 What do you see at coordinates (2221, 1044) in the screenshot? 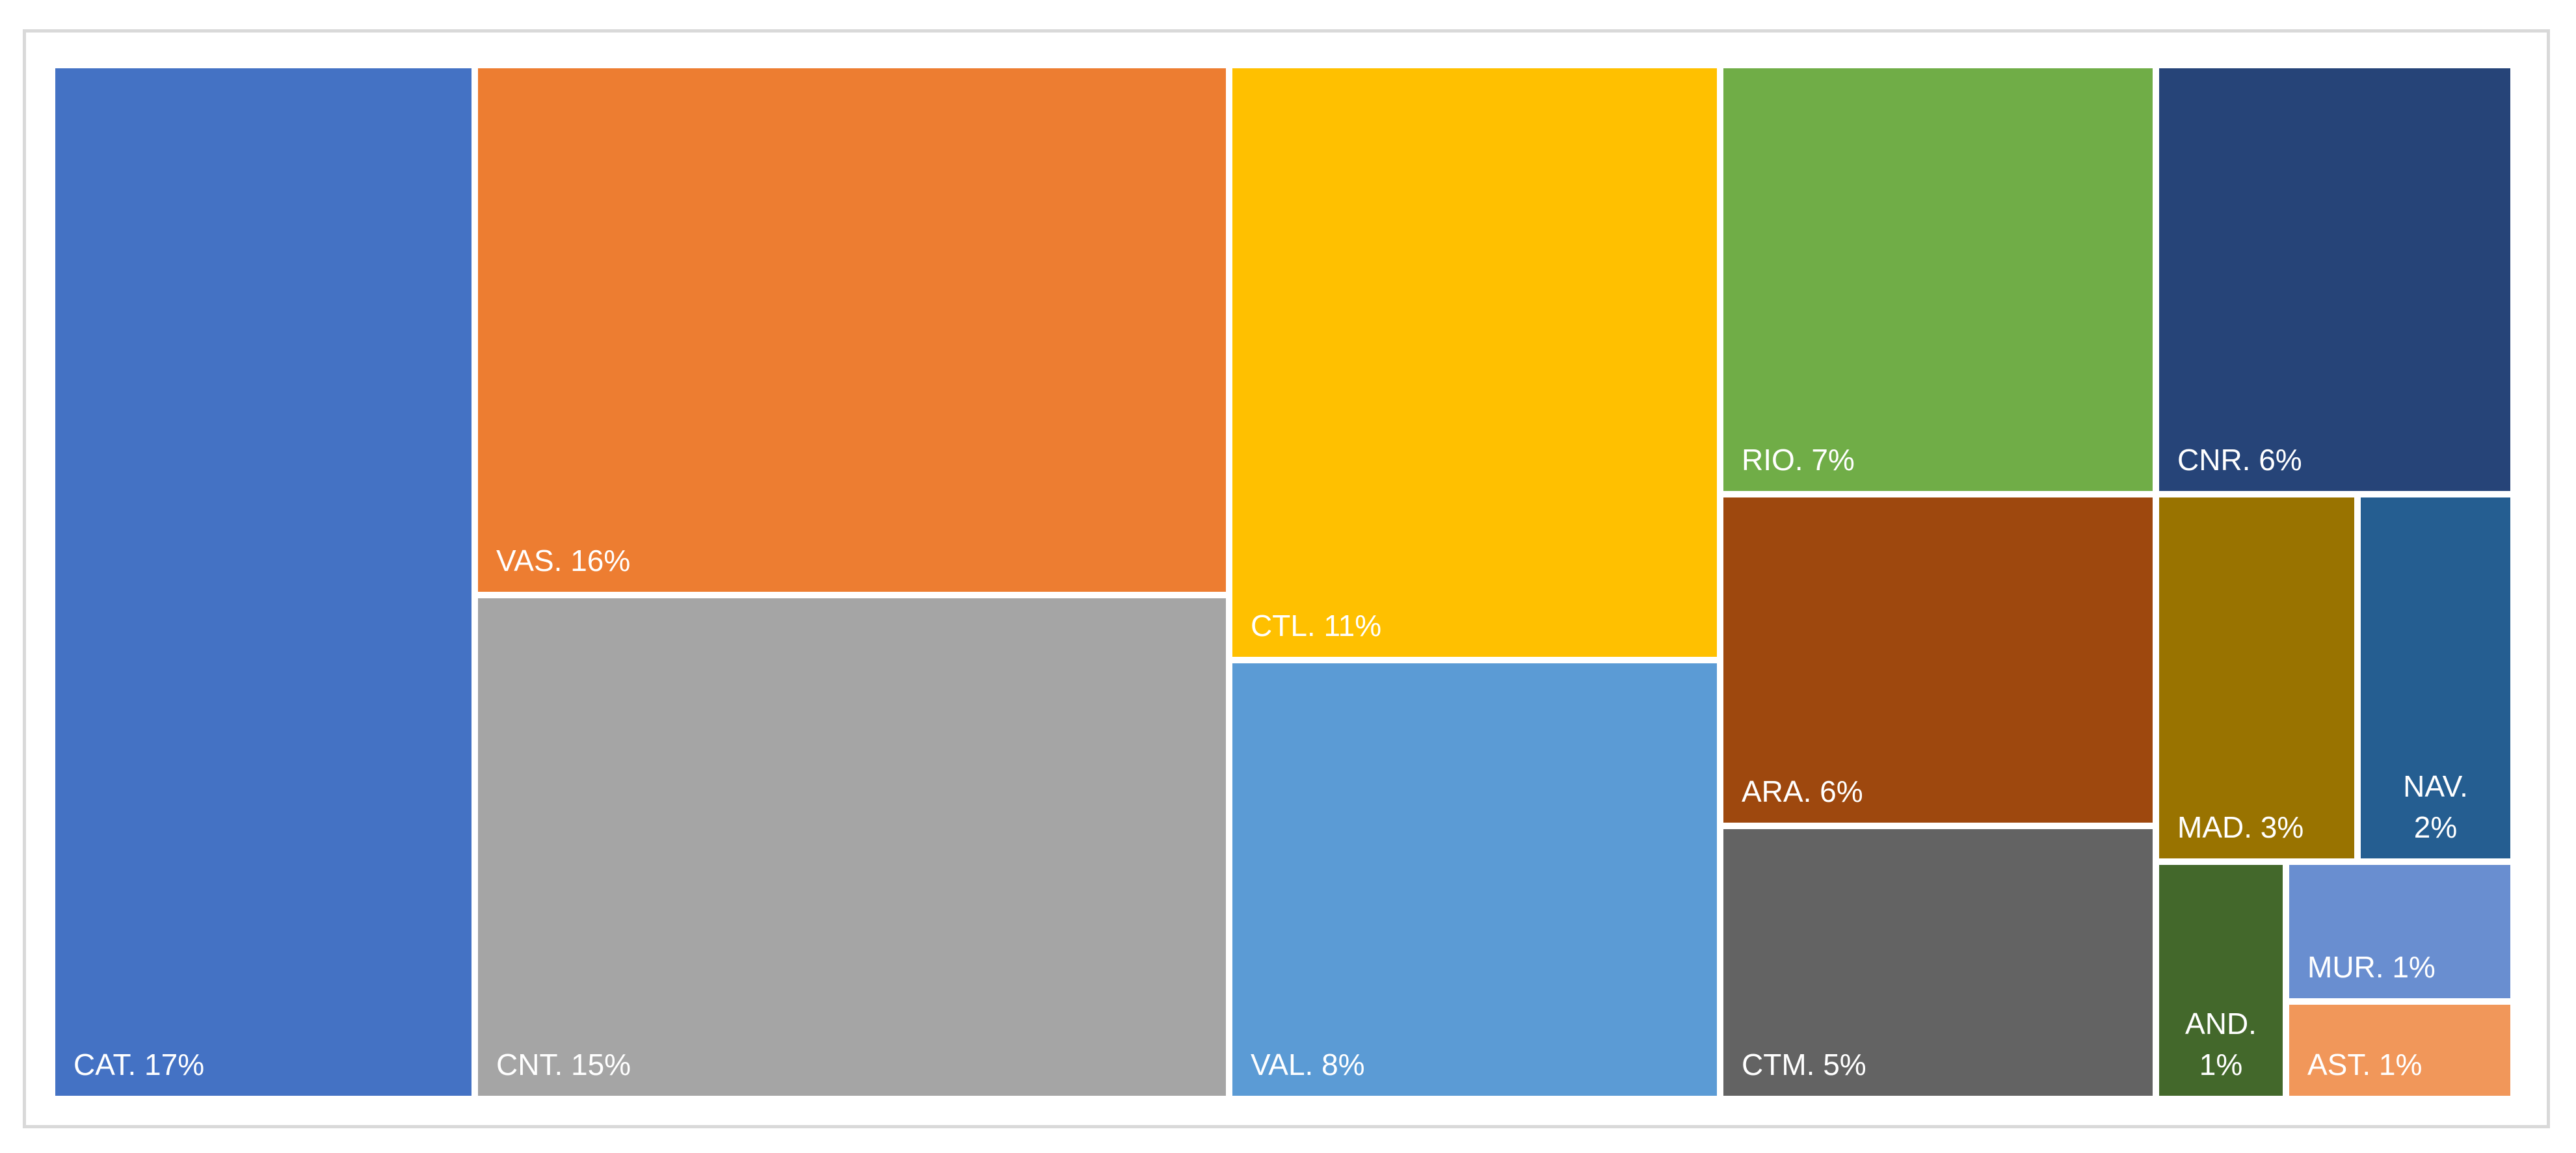
I see `tile-label-and: AND. 1%` at bounding box center [2221, 1044].